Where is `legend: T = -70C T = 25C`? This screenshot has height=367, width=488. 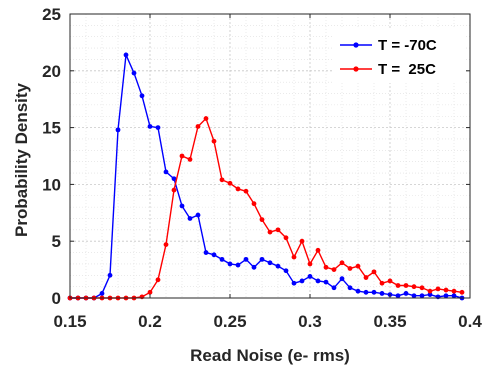
legend: T = -70C T = 25C is located at coordinates (399, 56).